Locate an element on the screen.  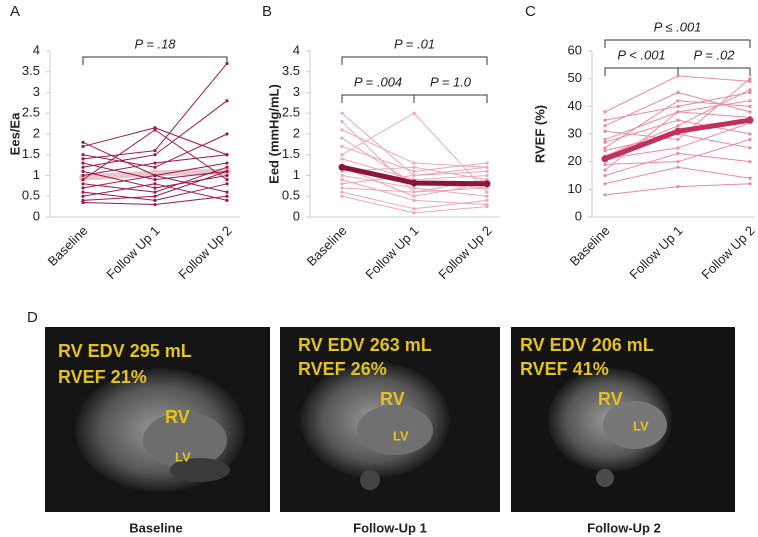
annotation: P = .004 is located at coordinates (378, 81).